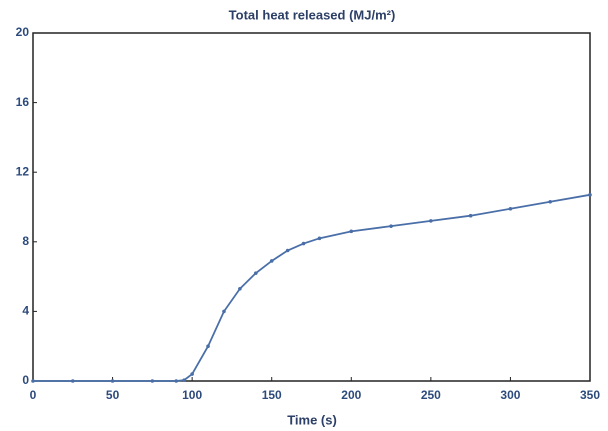 The height and width of the screenshot is (431, 608). I want to click on x-tick-label: 250, so click(431, 395).